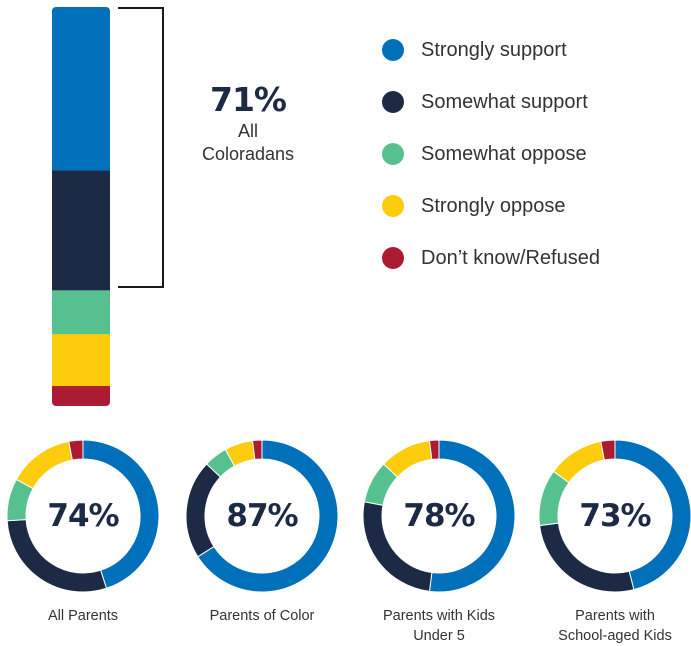  I want to click on donut-parents-of-color: 87% Parents of Color, so click(262, 532).